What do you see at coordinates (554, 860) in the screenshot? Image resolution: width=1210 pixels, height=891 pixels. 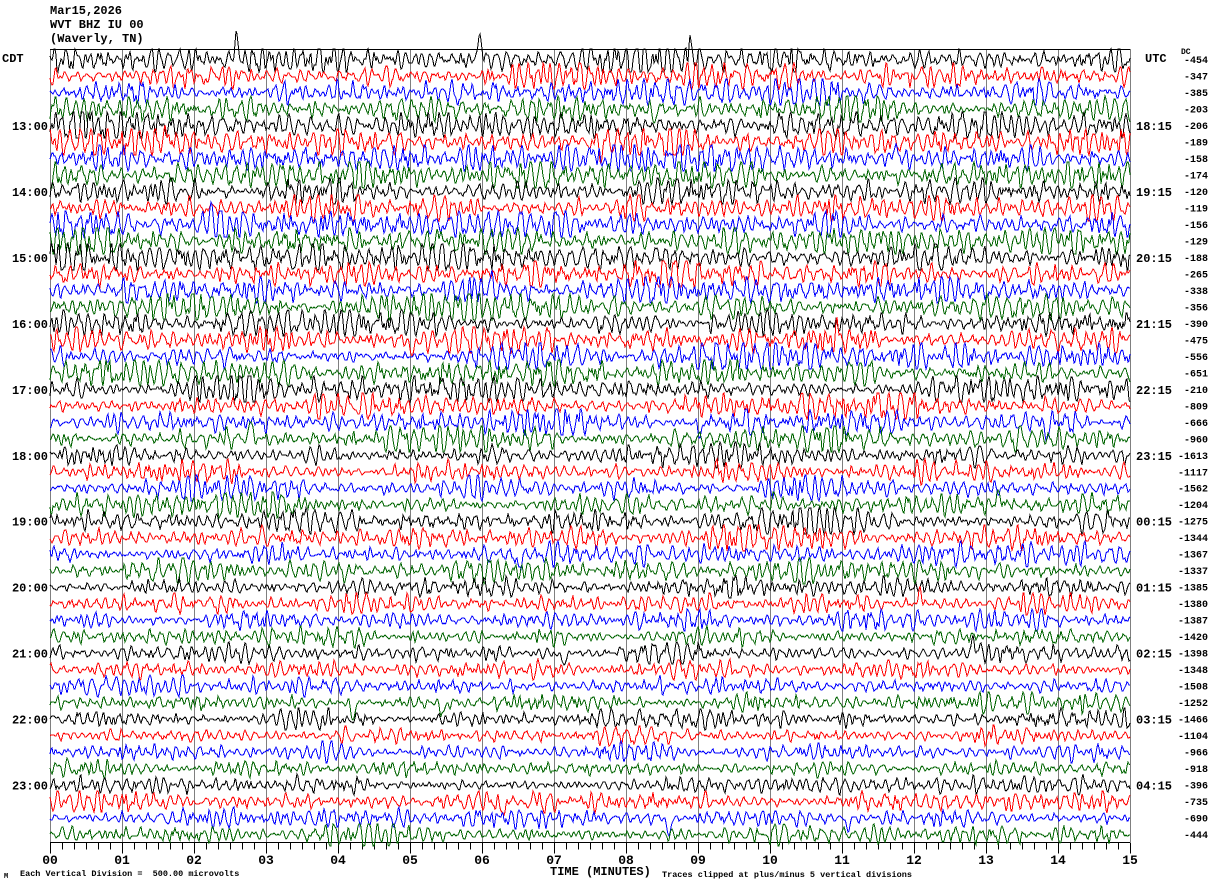 I see `svg-text: 07` at bounding box center [554, 860].